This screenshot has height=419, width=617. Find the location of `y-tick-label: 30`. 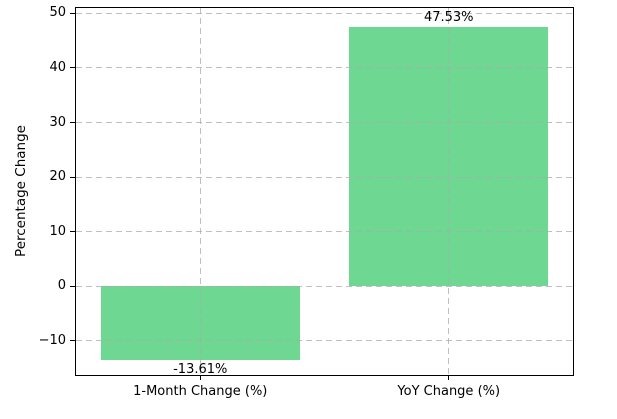

y-tick-label: 30 is located at coordinates (57, 122).